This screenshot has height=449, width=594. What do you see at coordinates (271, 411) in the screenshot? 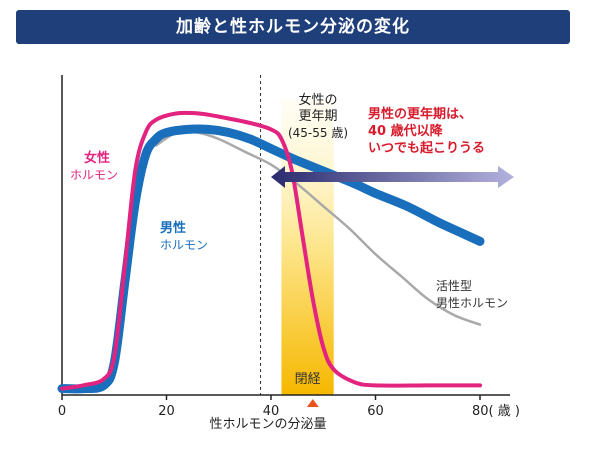
I see `x-tick-label: 40` at bounding box center [271, 411].